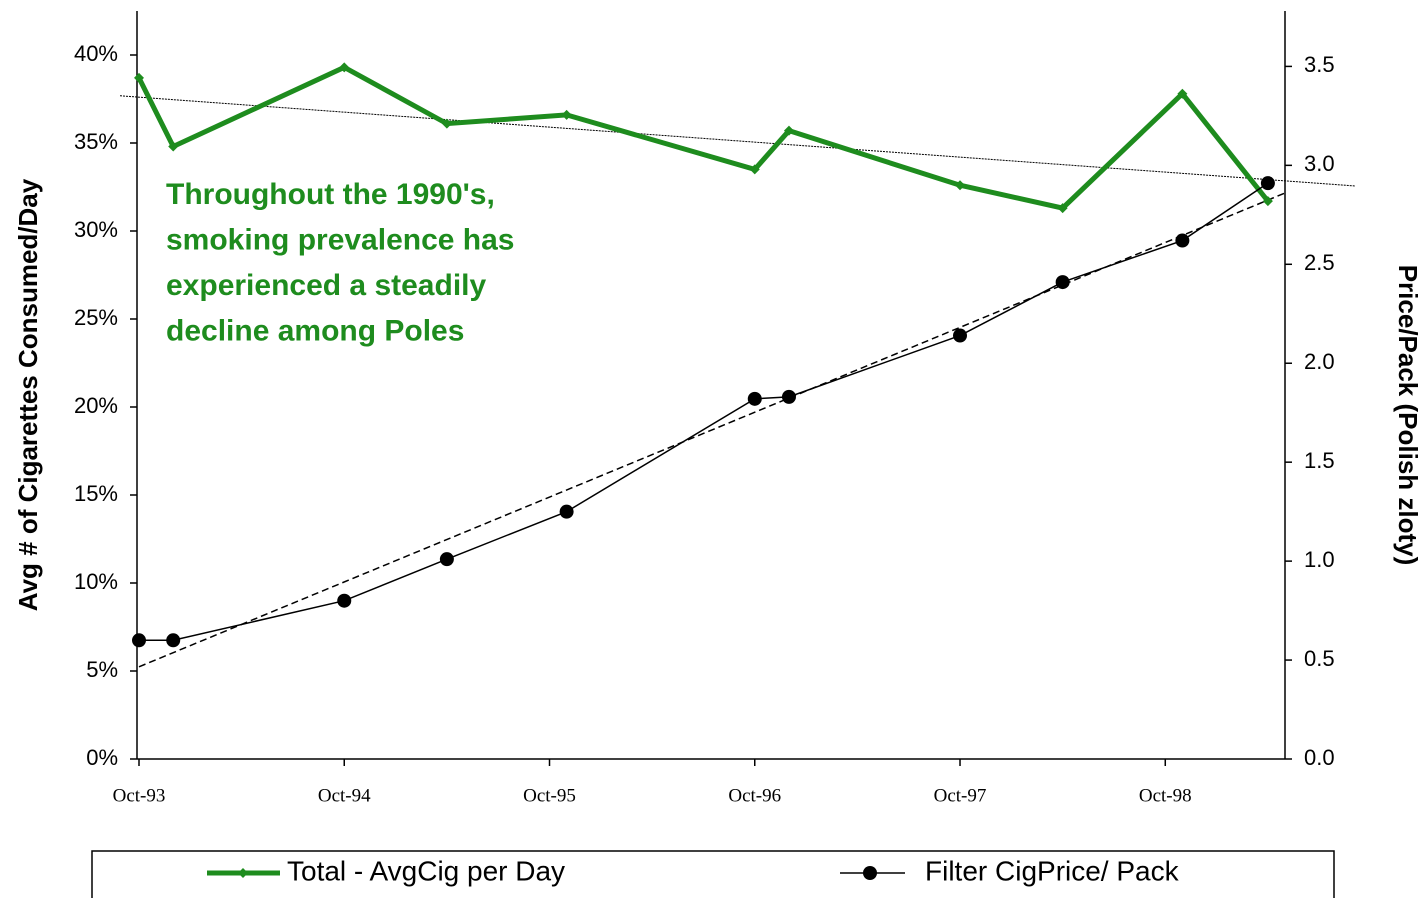 The height and width of the screenshot is (898, 1425). What do you see at coordinates (426, 870) in the screenshot?
I see `legend-label: Total - AvgCig per Day` at bounding box center [426, 870].